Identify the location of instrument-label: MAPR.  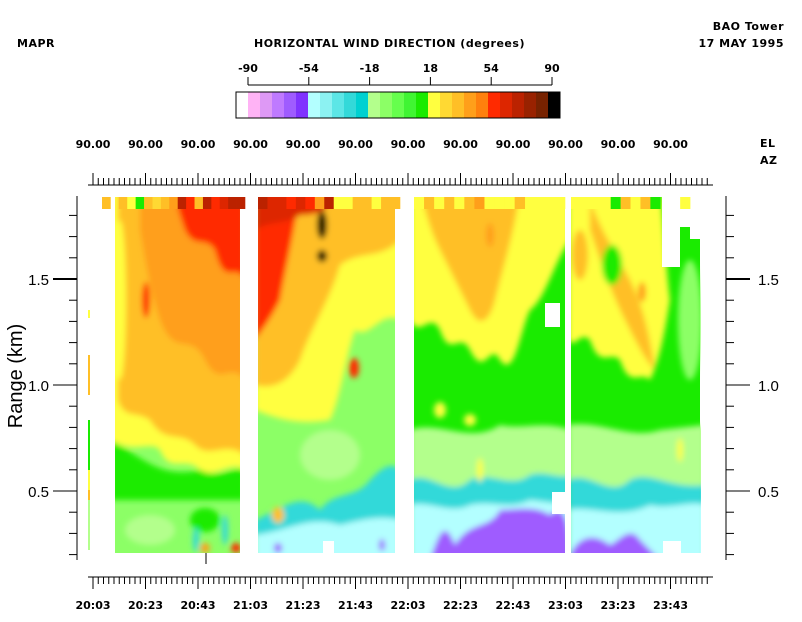
(36, 43).